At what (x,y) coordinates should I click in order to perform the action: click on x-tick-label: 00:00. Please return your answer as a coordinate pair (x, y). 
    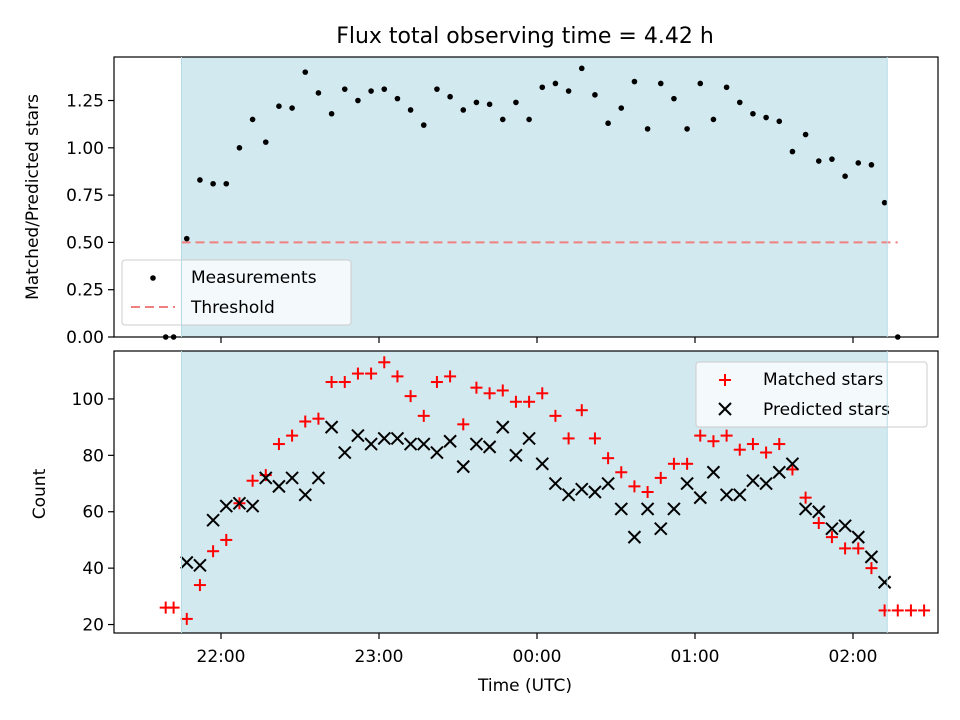
    Looking at the image, I should click on (537, 657).